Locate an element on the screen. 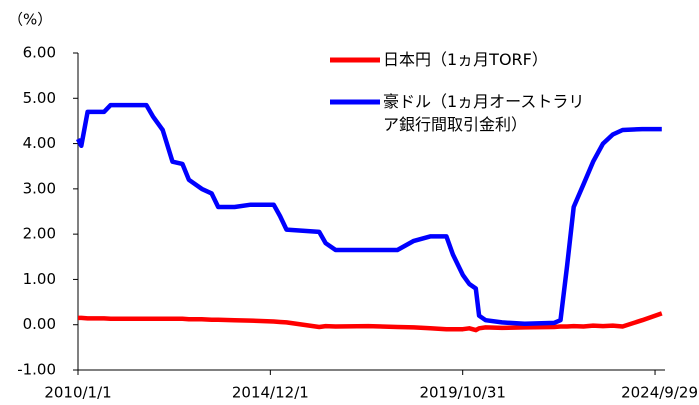 The image size is (699, 405). y-tick-label: 6.00 is located at coordinates (39, 53).